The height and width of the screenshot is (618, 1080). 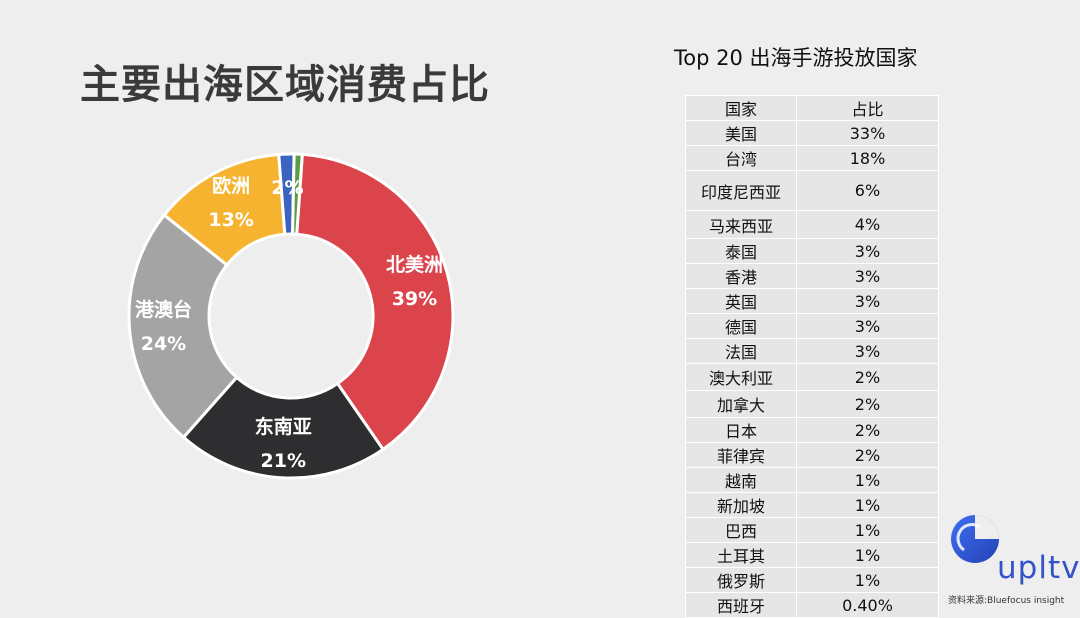 What do you see at coordinates (231, 219) in the screenshot?
I see `slice-value: 13%` at bounding box center [231, 219].